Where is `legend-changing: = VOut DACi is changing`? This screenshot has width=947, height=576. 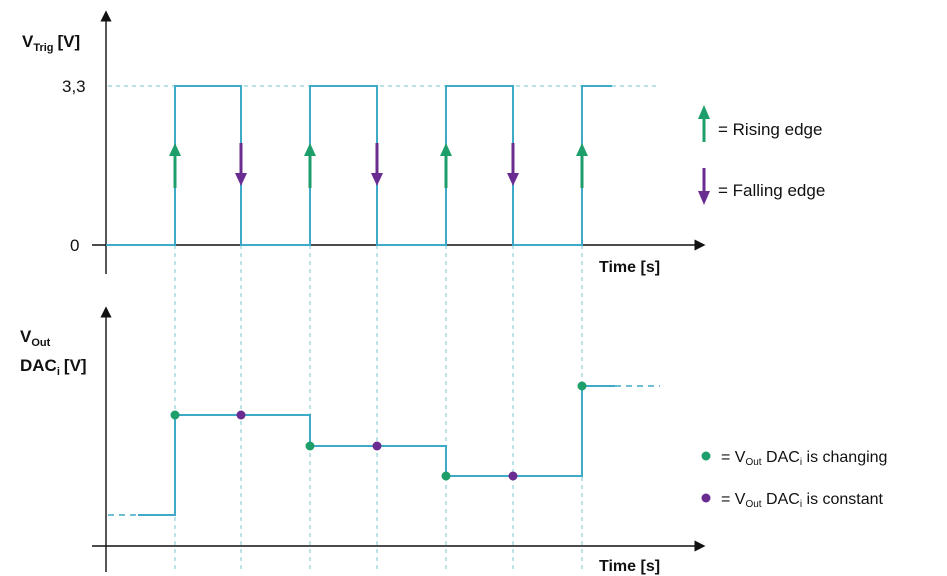
legend-changing: = VOut DACi is changing is located at coordinates (794, 458).